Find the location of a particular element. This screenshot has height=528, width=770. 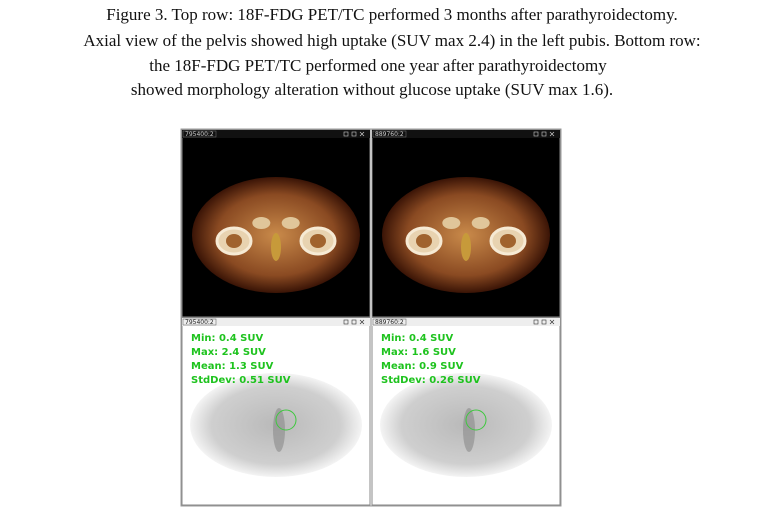

image-panel: 889760:2 is located at coordinates (466, 223).